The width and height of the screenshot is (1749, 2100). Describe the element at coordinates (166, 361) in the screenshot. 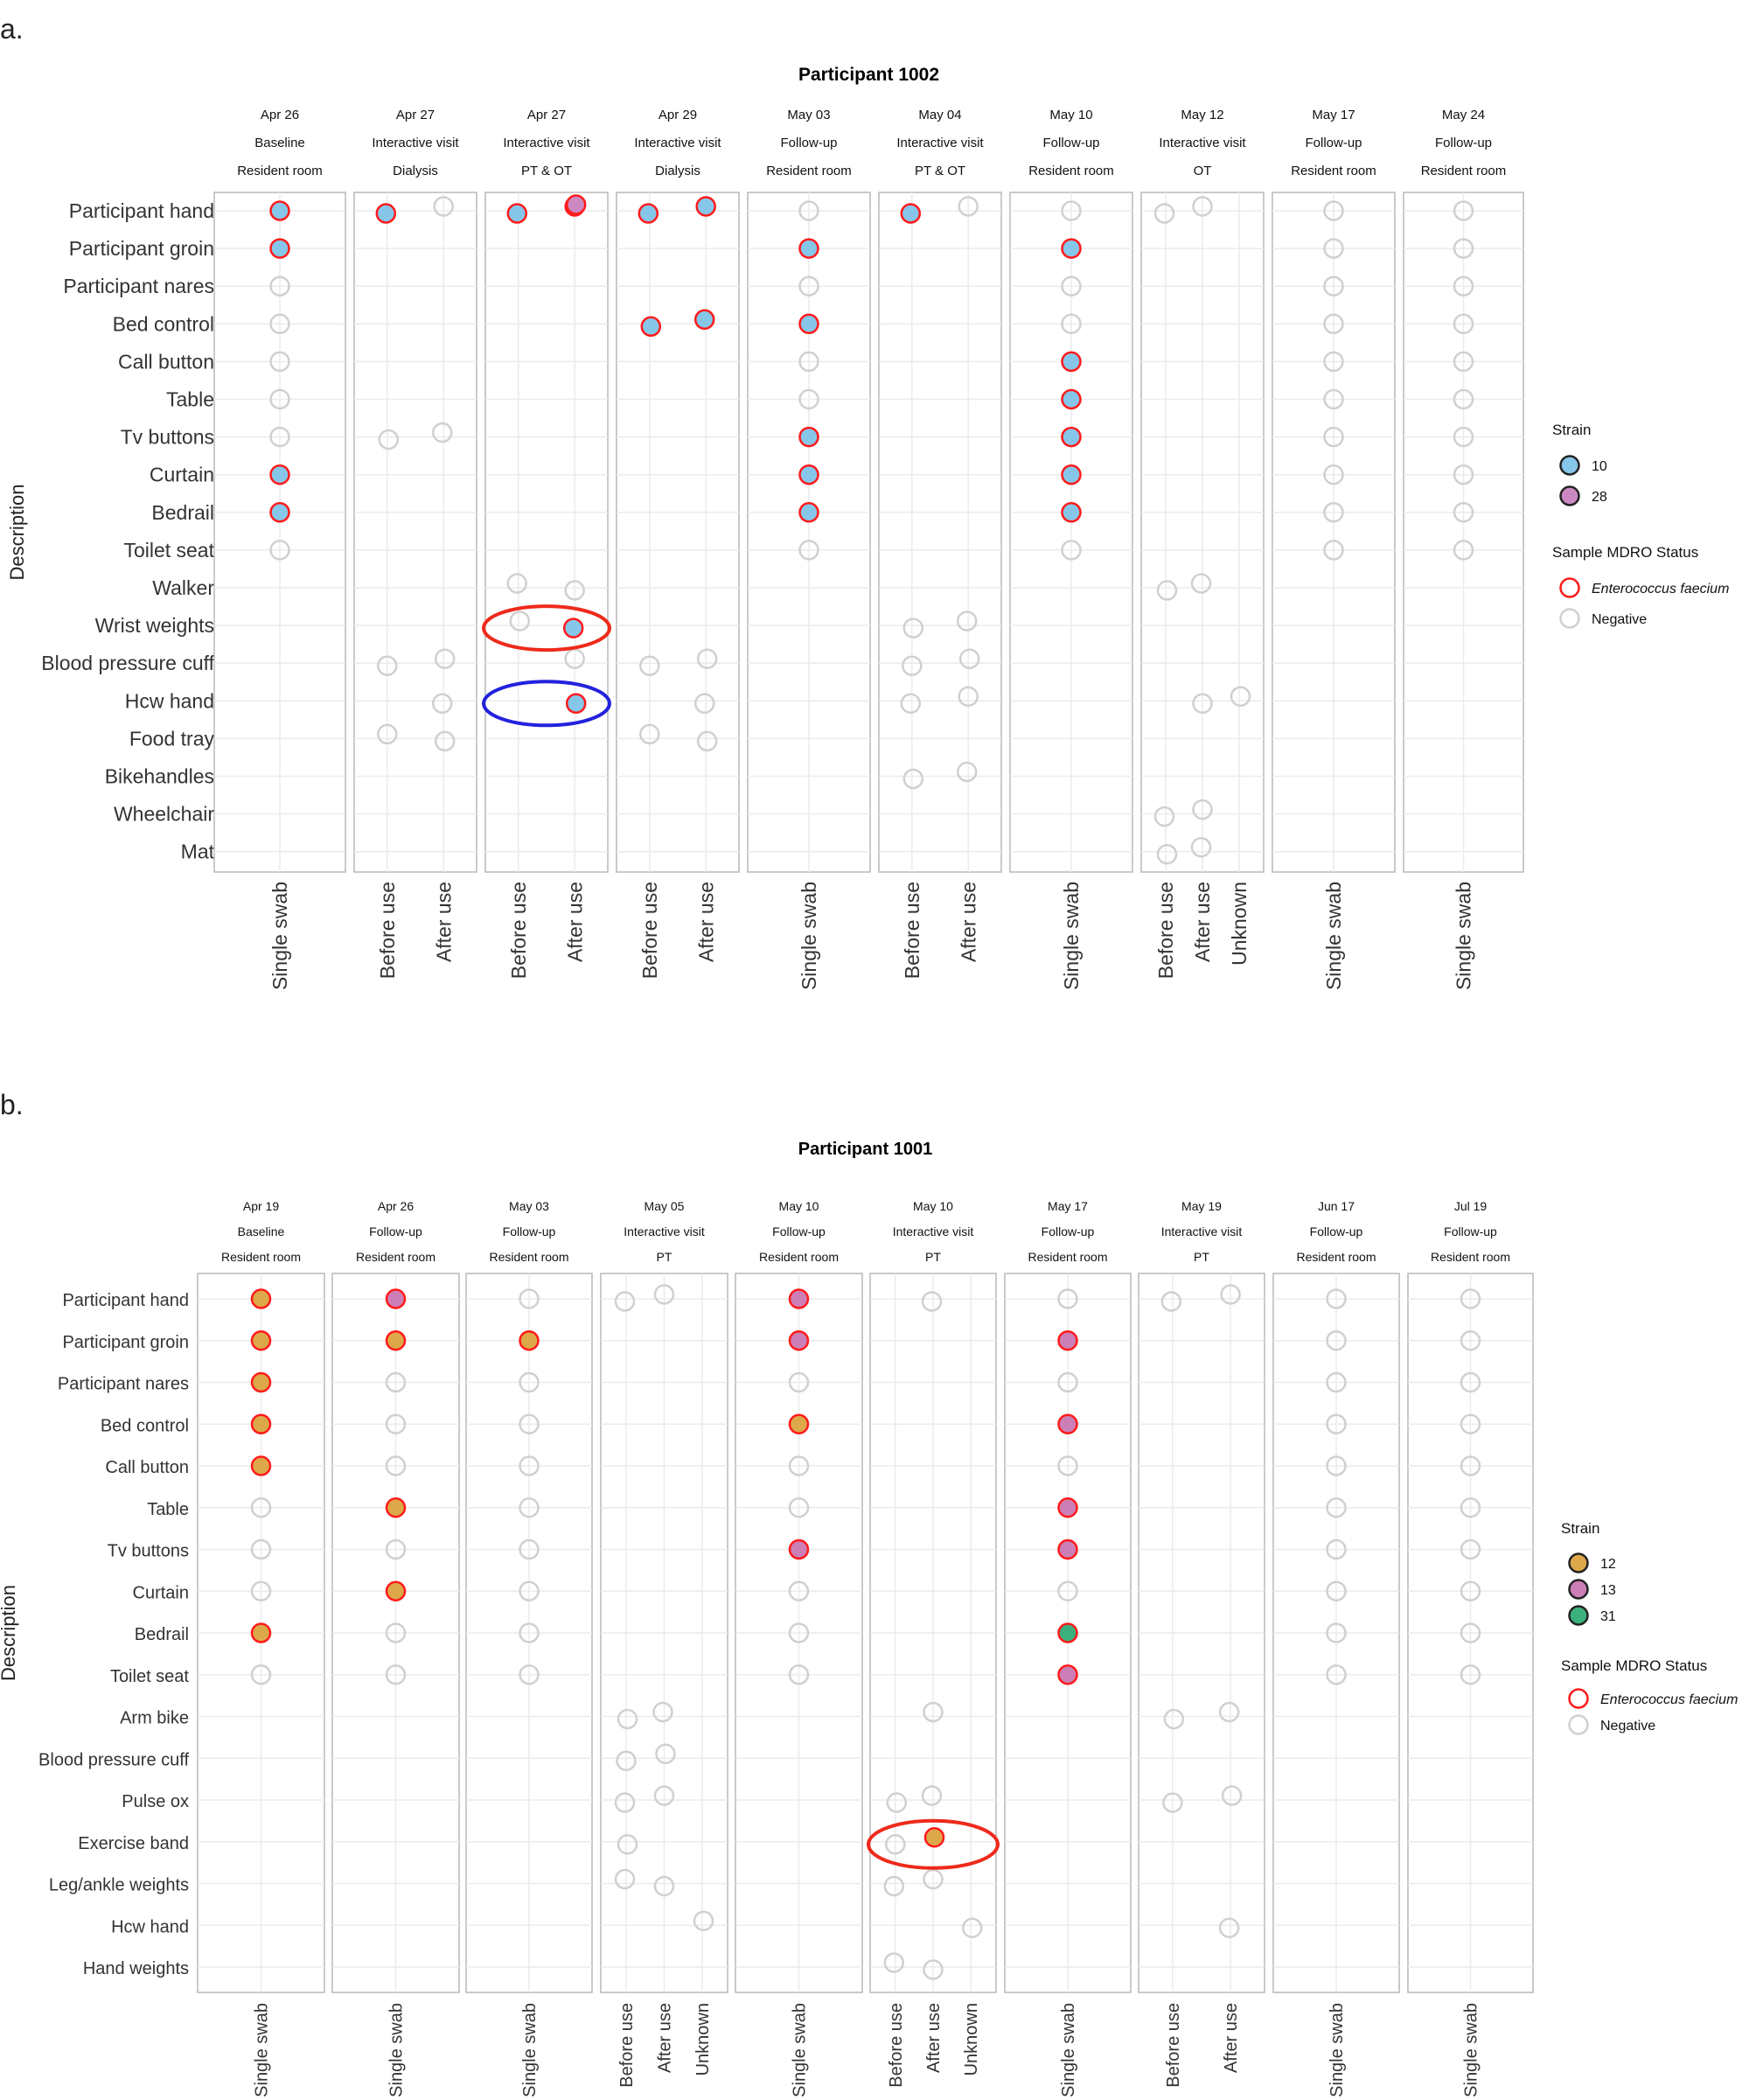

I see `y-tick-label-call-button: Call button` at that location.